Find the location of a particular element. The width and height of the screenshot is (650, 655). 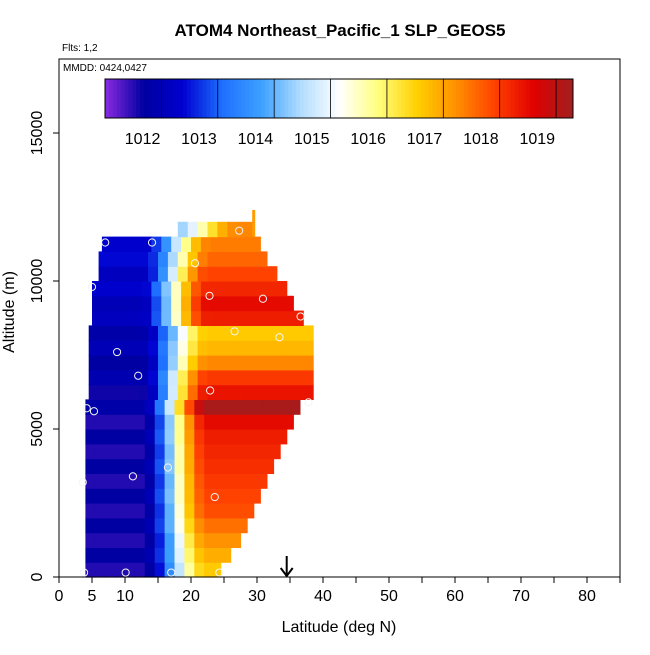

y-tick-label: 15000 is located at coordinates (37, 133).